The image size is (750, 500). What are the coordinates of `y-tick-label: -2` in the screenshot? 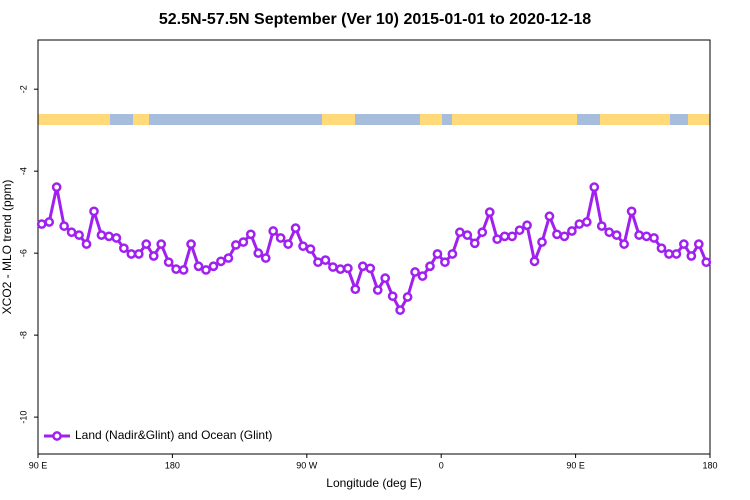 It's located at (23, 89).